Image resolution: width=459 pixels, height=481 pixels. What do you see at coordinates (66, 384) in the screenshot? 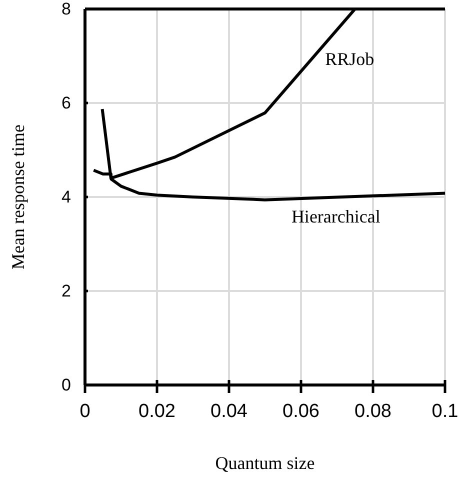
I see `y-tick-label: 0` at bounding box center [66, 384].